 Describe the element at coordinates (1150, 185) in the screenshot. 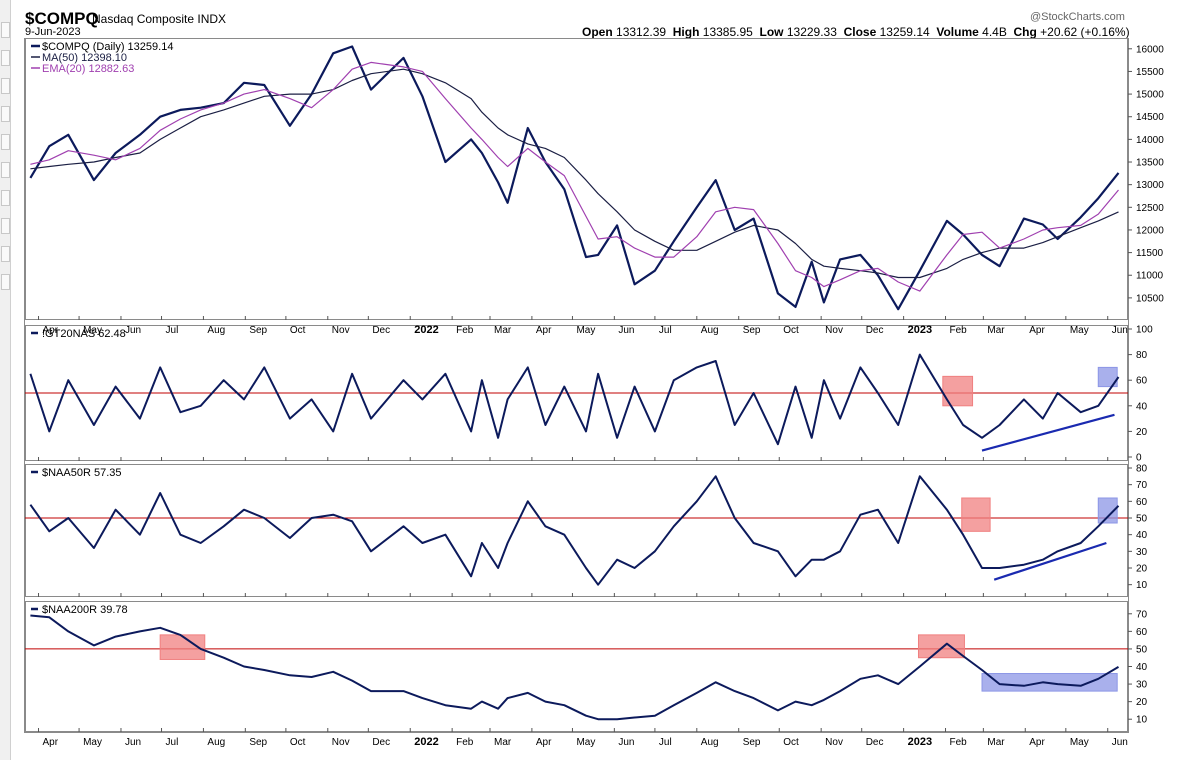

I see `y-tick-label: 13000` at that location.